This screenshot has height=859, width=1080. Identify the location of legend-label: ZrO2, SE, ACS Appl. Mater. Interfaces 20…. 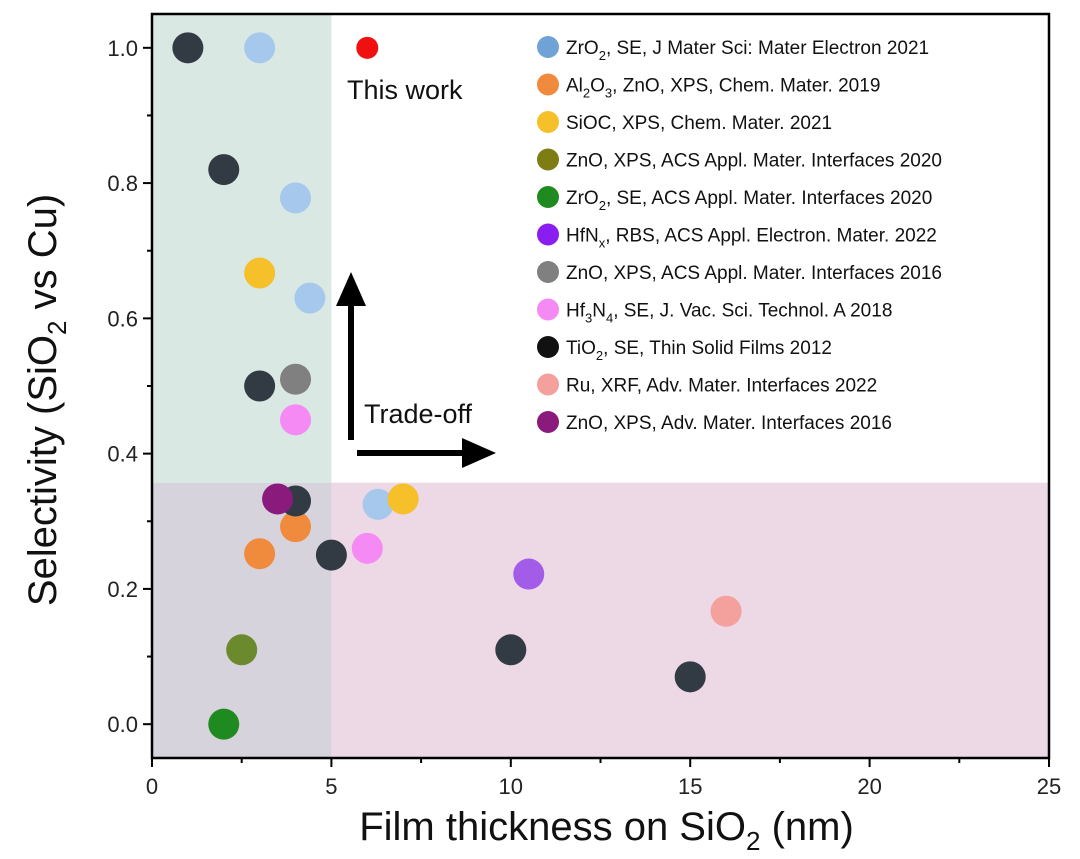
(749, 200).